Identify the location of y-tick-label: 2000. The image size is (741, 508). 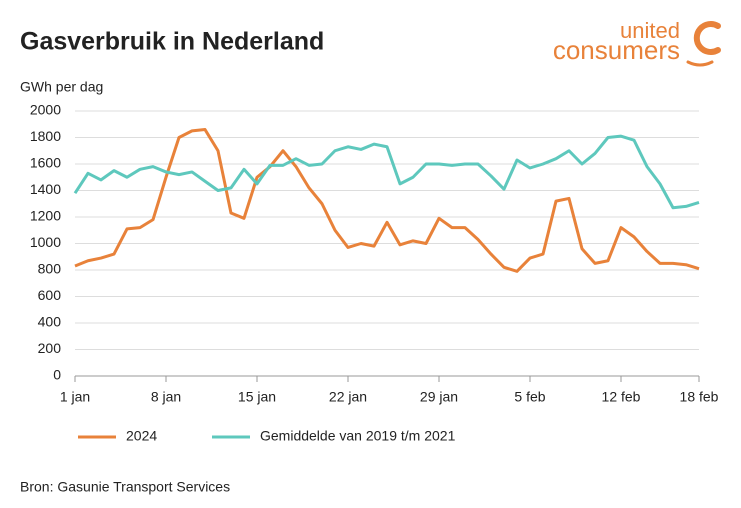
(45, 110).